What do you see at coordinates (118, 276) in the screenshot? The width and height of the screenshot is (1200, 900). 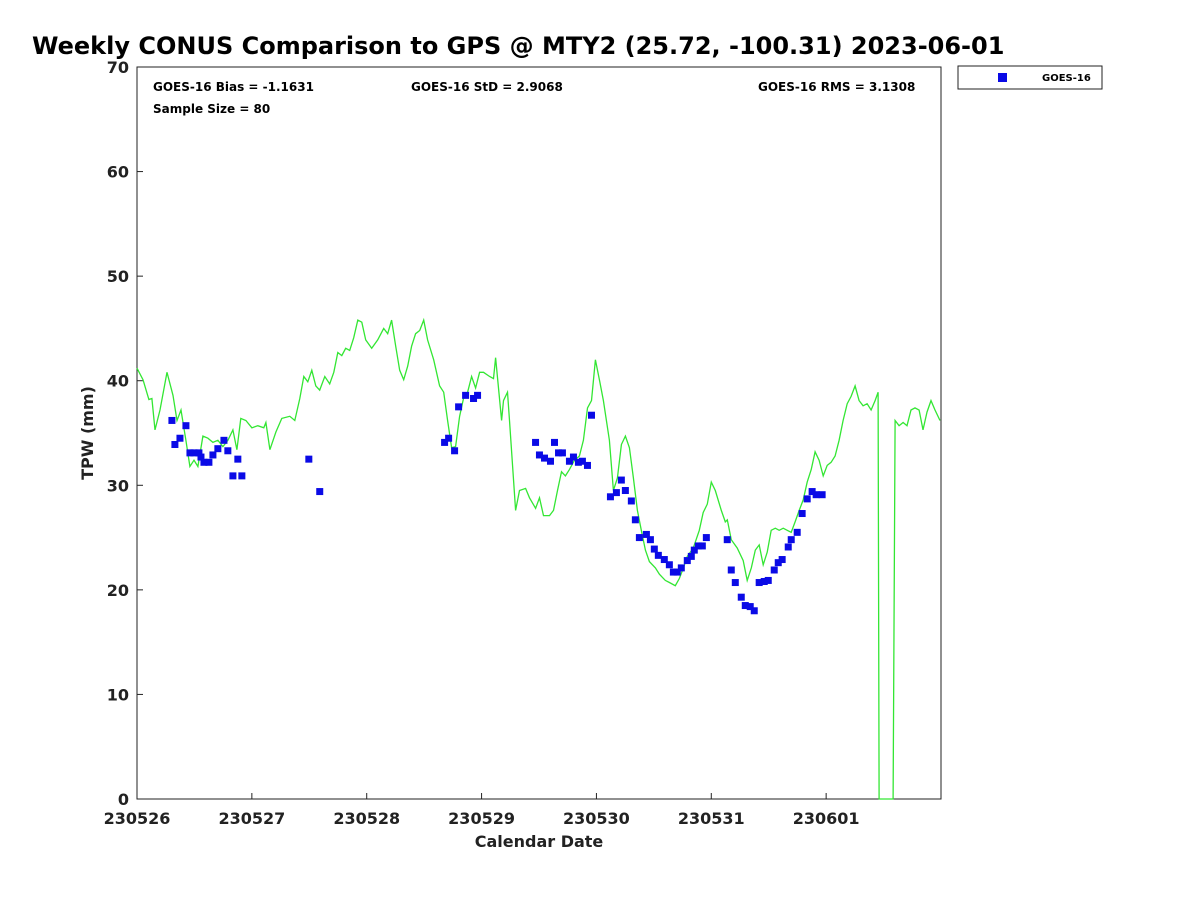 I see `y-tick-label: 50` at bounding box center [118, 276].